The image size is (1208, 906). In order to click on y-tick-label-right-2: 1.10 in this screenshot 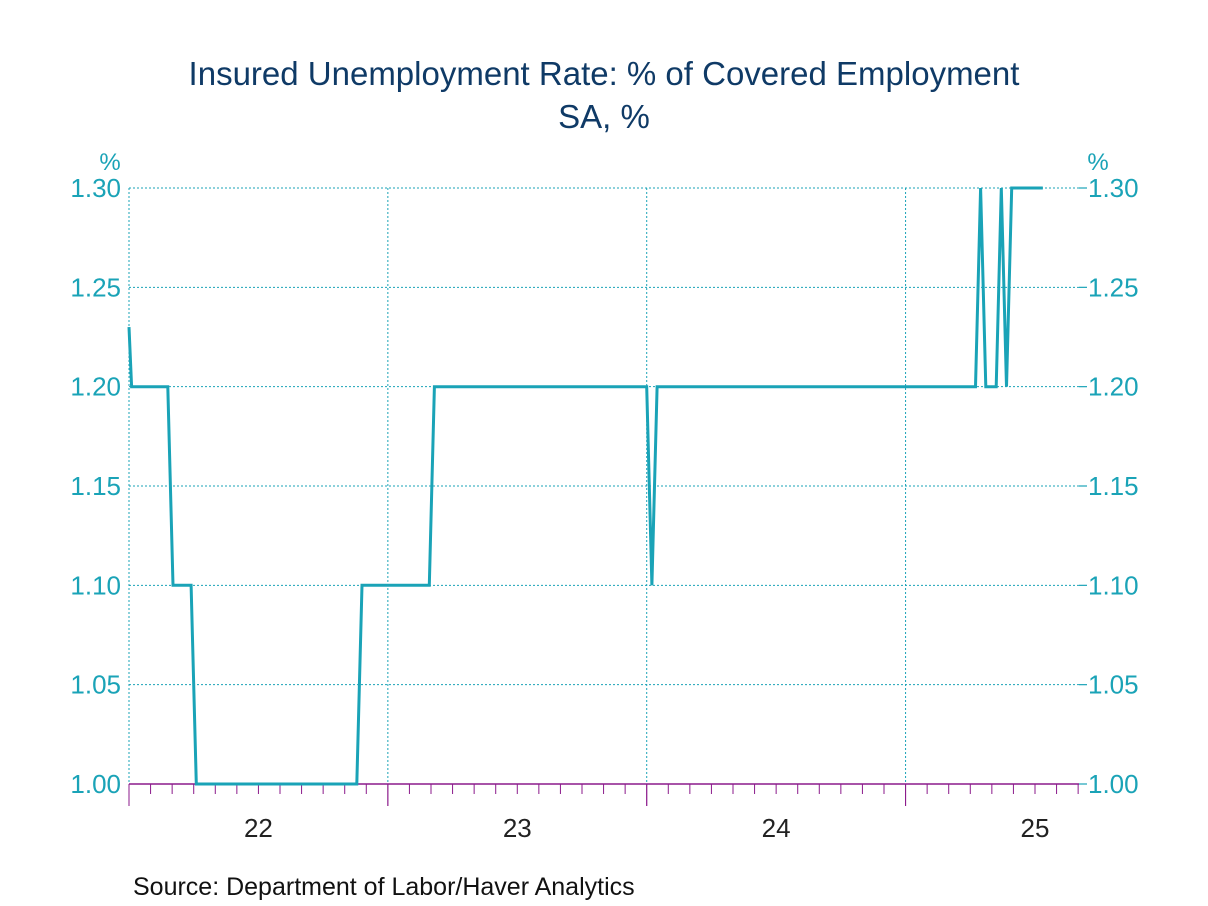, I will do `click(1113, 585)`.